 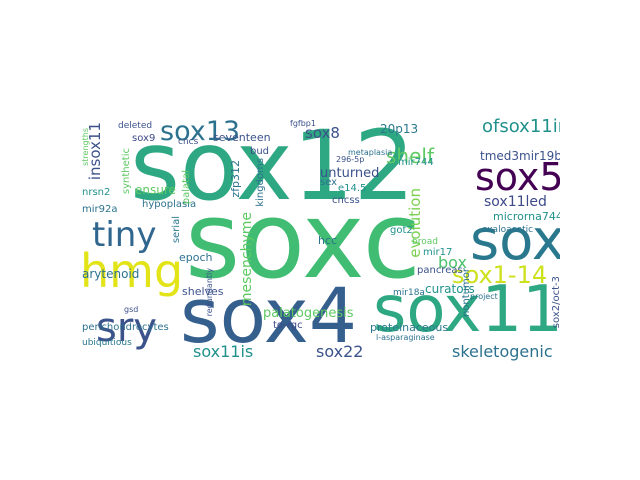 What do you see at coordinates (555, 302) in the screenshot?
I see `word-sox2-oct-3: sox2/oct-3` at bounding box center [555, 302].